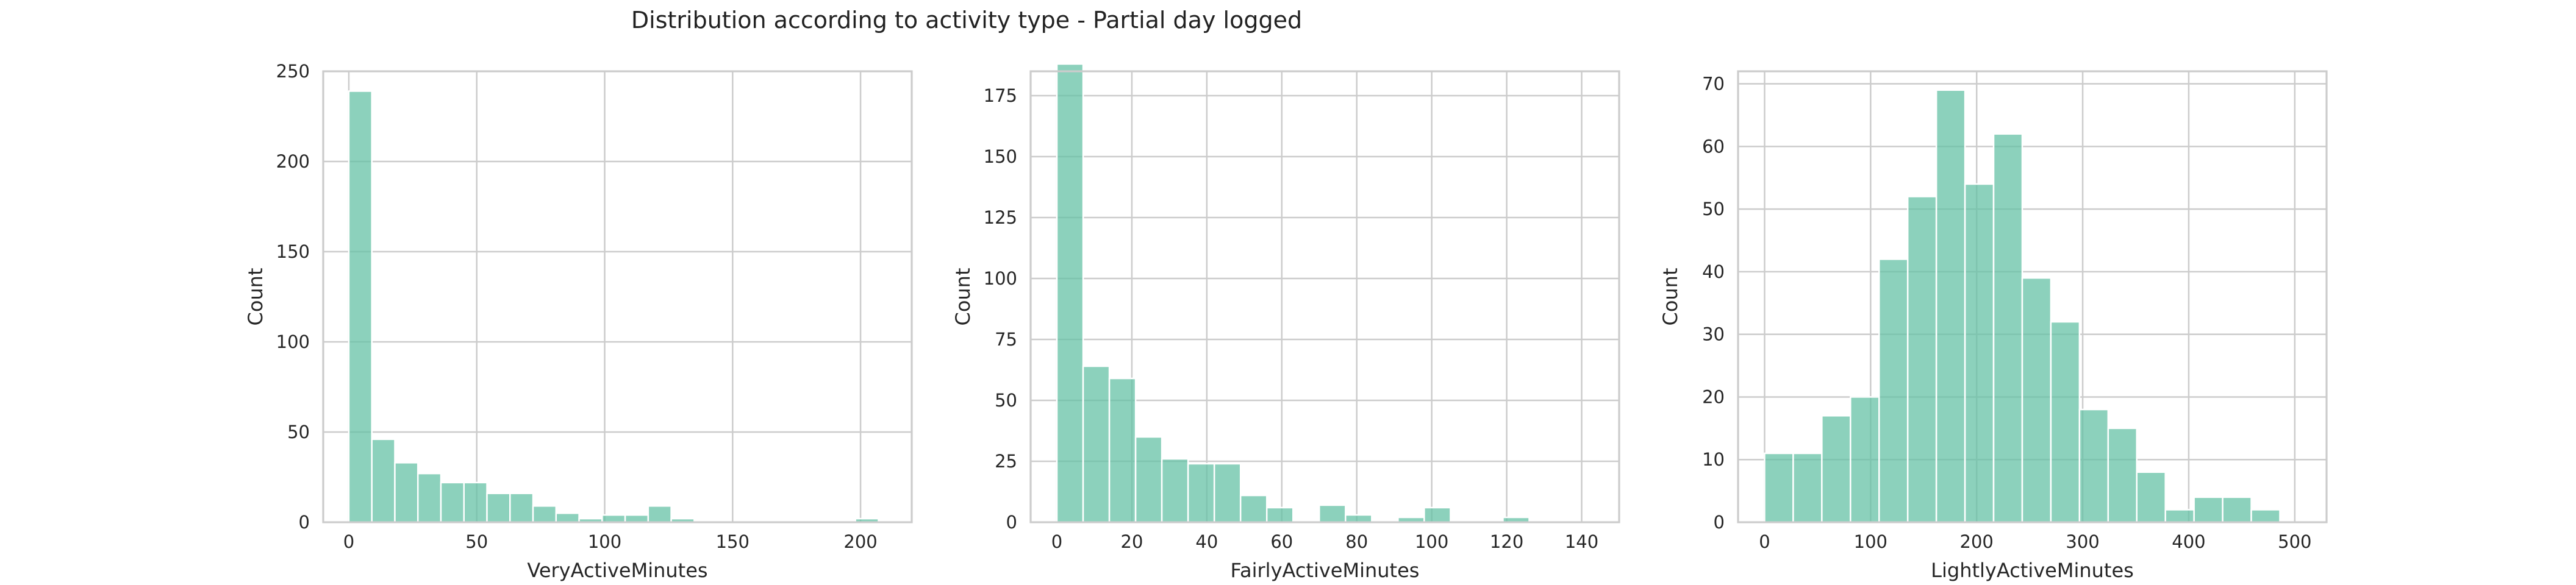  Describe the element at coordinates (1713, 396) in the screenshot. I see `y-tick-label: 20` at that location.